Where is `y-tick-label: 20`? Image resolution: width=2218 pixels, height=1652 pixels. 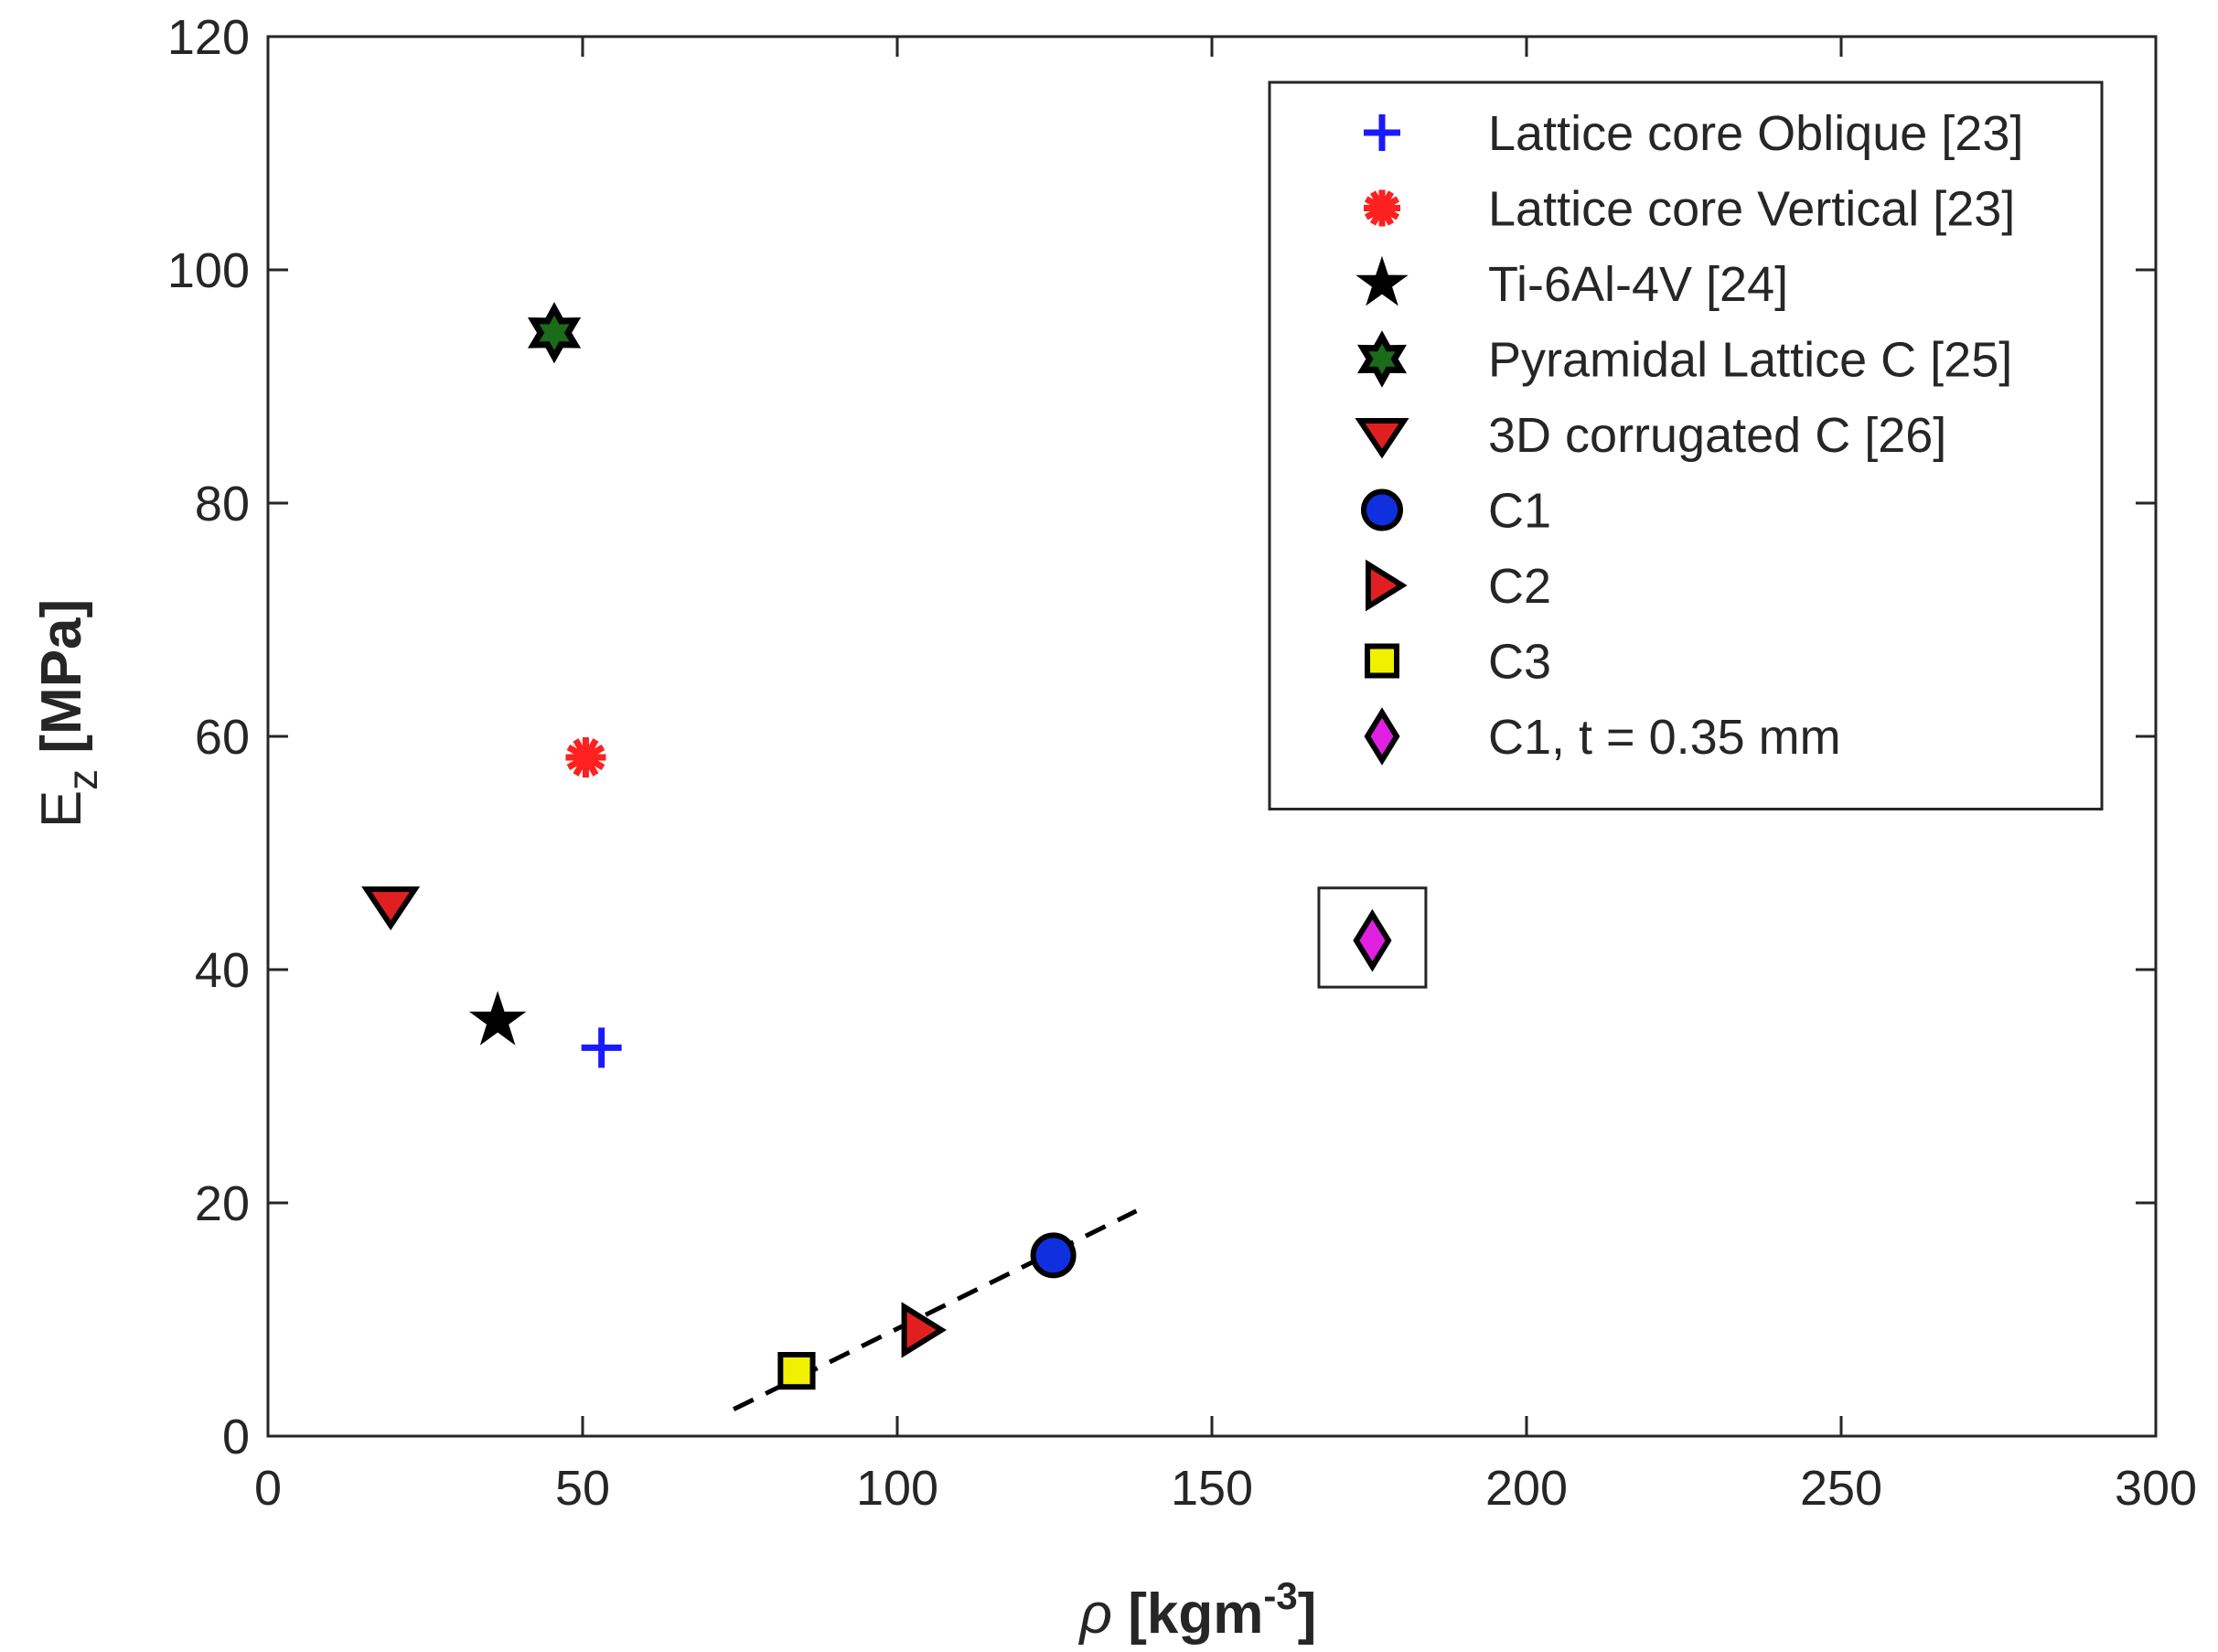
y-tick-label: 20 is located at coordinates (223, 1203).